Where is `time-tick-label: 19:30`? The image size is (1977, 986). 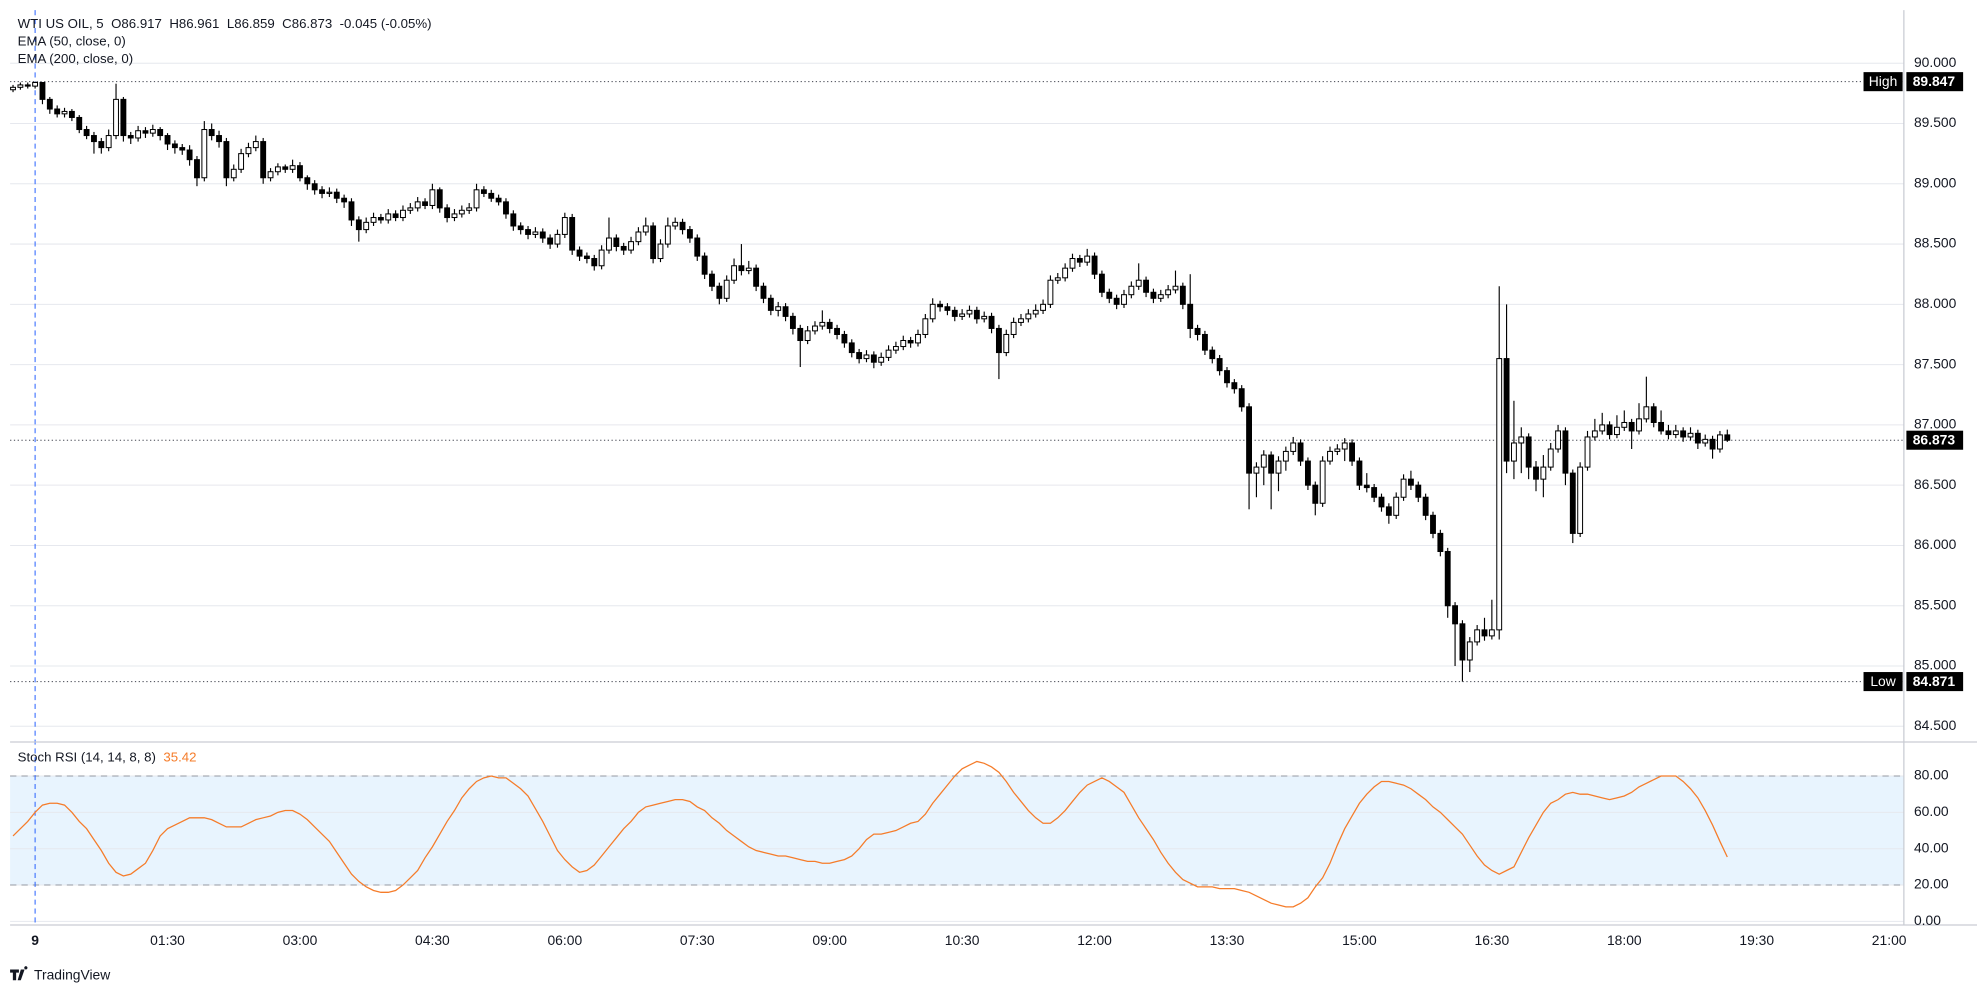
time-tick-label: 19:30 is located at coordinates (1756, 940).